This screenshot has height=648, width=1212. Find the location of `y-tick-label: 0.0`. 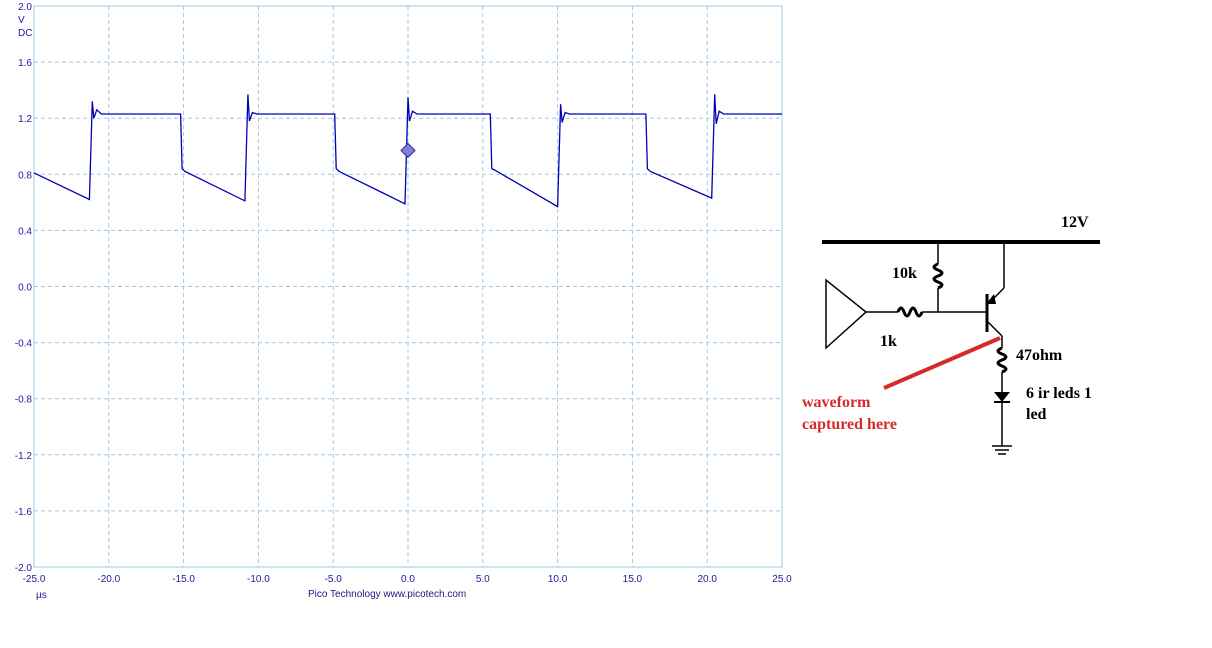

y-tick-label: 0.0 is located at coordinates (25, 288).